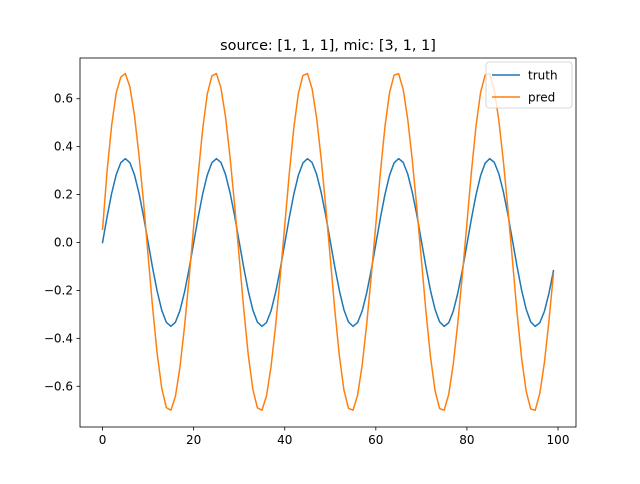 The height and width of the screenshot is (484, 640). I want to click on x-tick-label: 80, so click(466, 440).